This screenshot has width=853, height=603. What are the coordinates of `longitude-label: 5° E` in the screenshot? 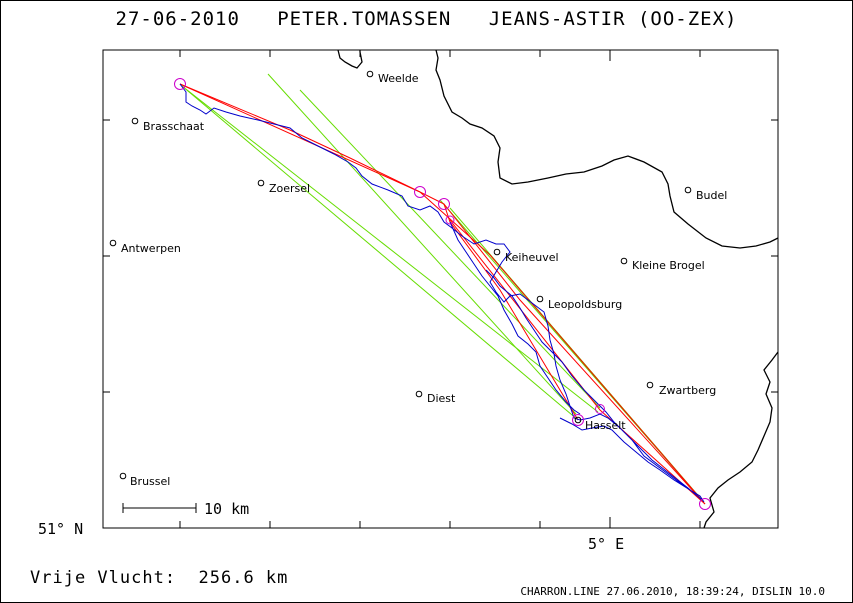 It's located at (606, 544).